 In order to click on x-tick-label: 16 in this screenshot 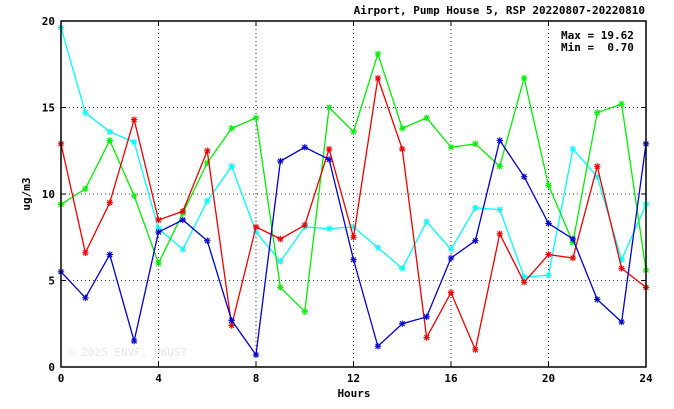, I will do `click(451, 378)`.